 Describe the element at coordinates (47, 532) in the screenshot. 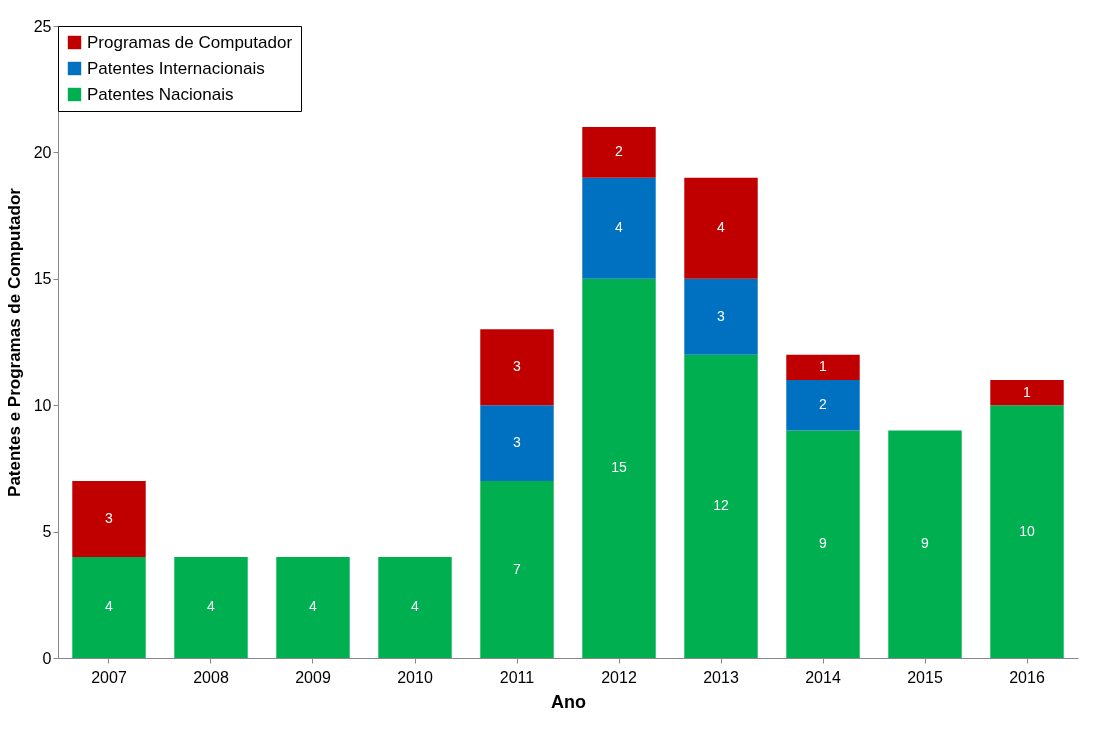

I see `y-tick-label: 5` at that location.